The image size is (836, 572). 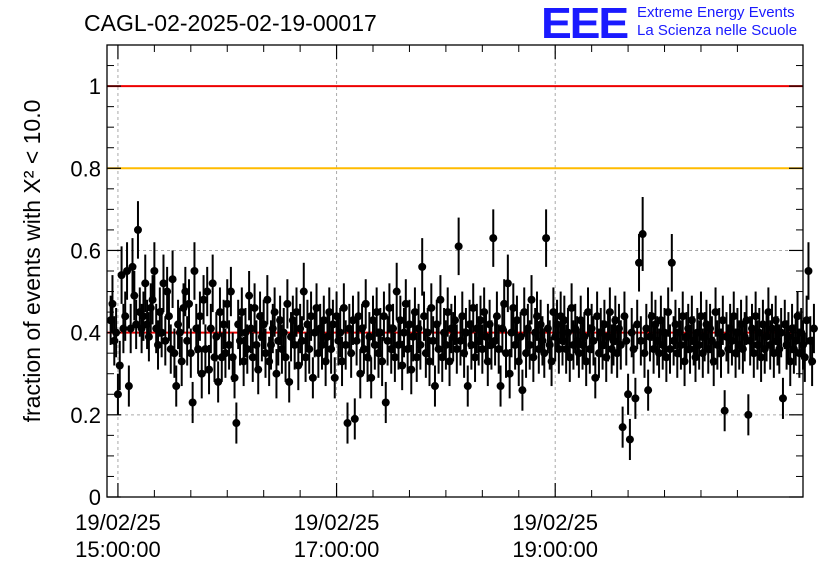 I want to click on y-tick-label: 0.8, so click(x=85, y=168).